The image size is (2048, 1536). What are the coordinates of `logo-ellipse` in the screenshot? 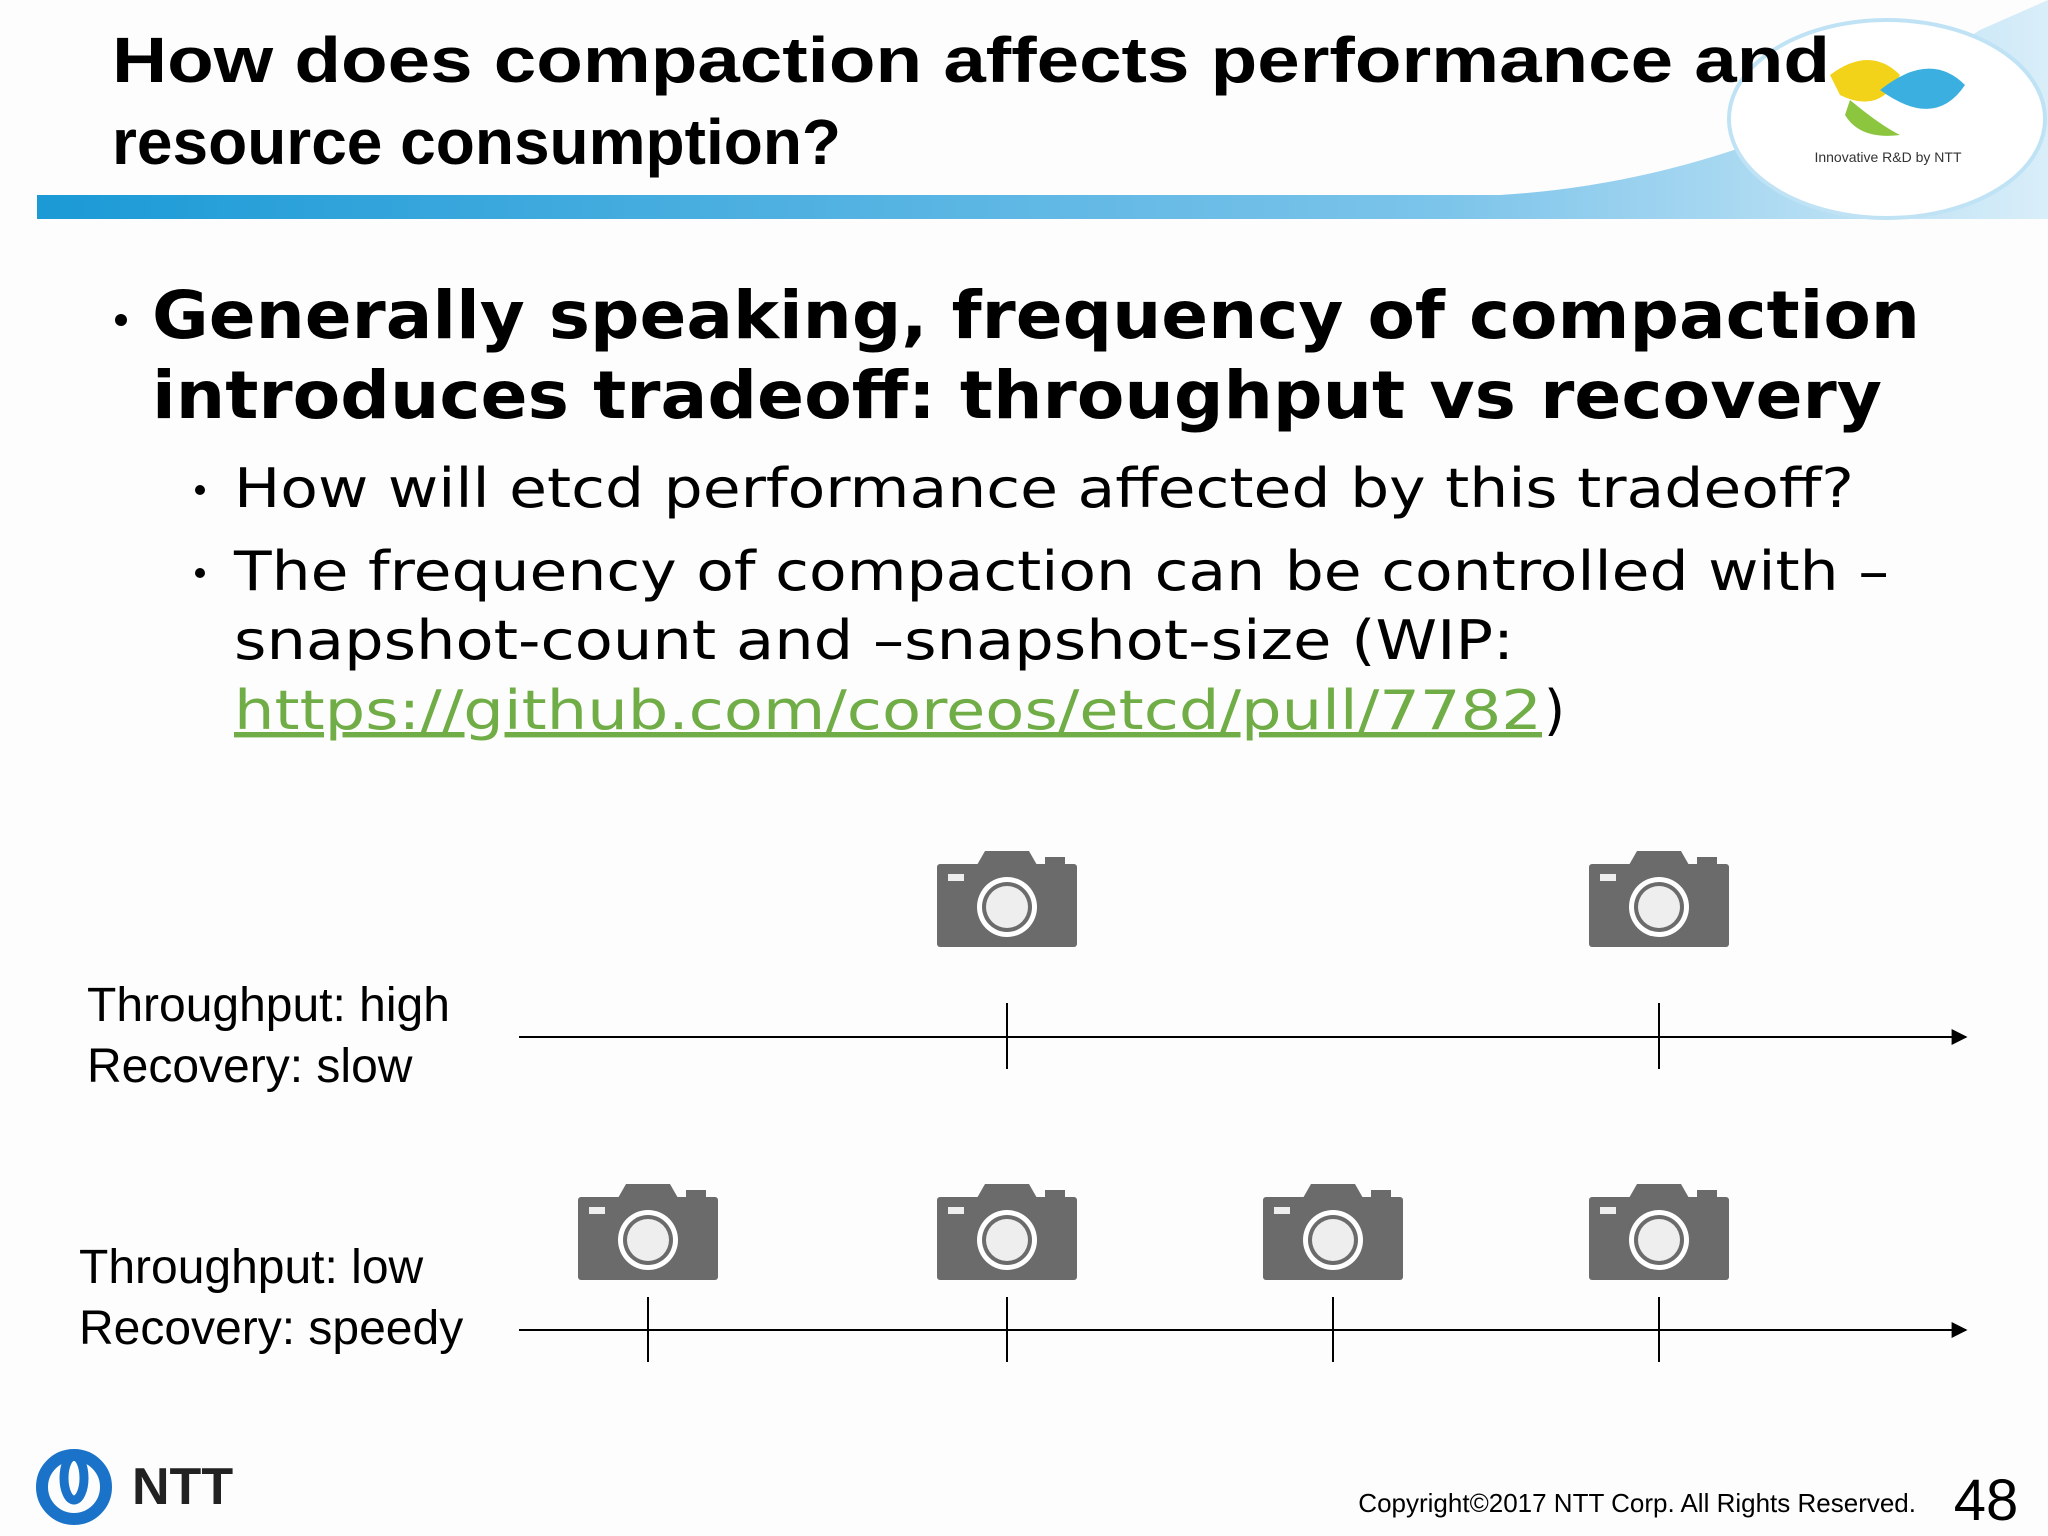 It's located at (1887, 119).